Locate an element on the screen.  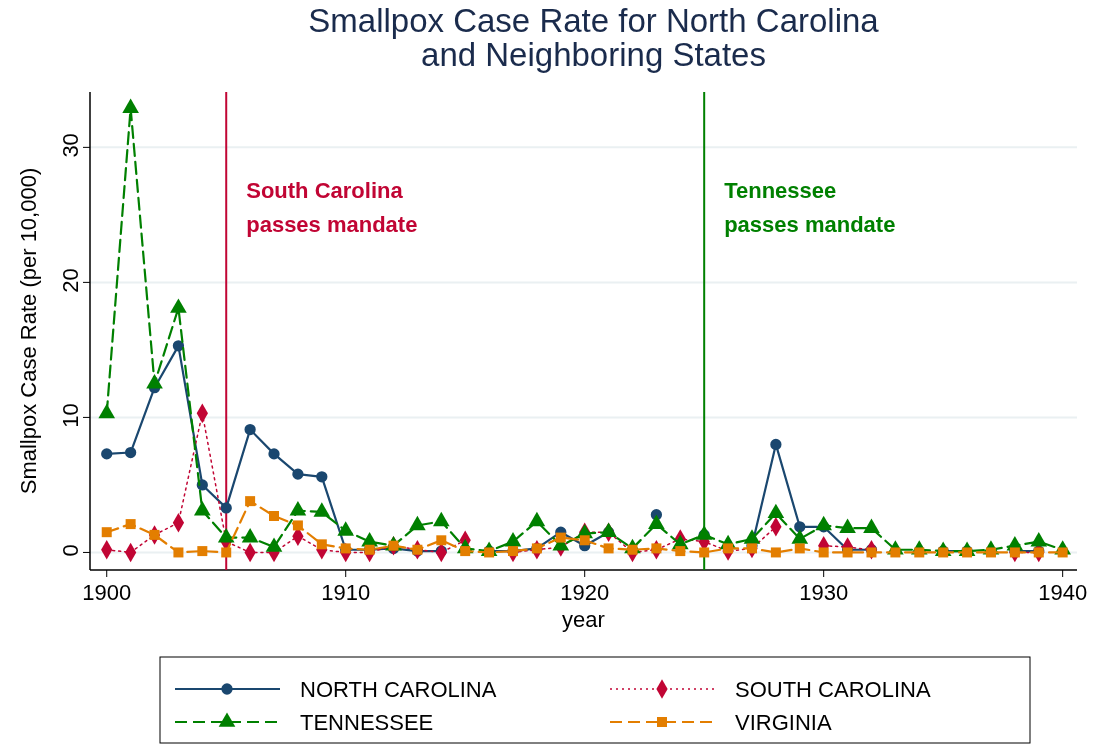
x-tick-label: 1910 is located at coordinates (346, 592).